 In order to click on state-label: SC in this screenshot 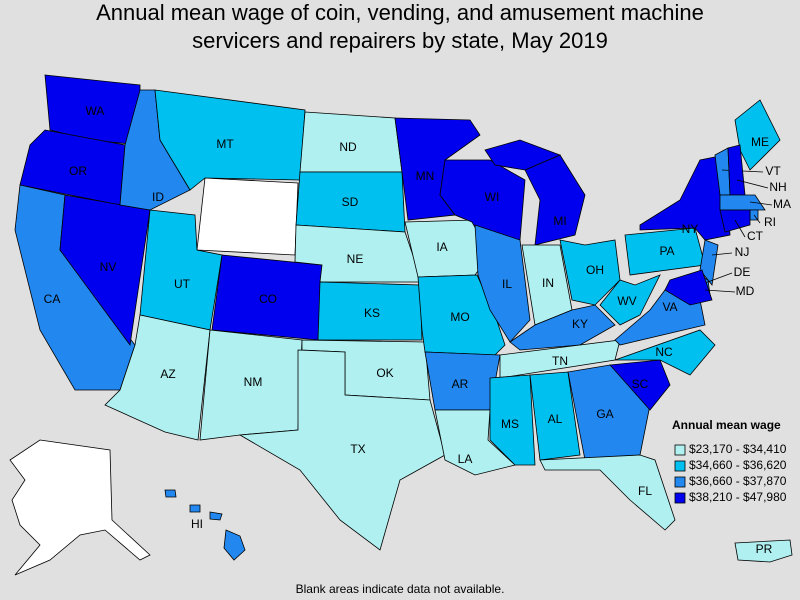, I will do `click(640, 384)`.